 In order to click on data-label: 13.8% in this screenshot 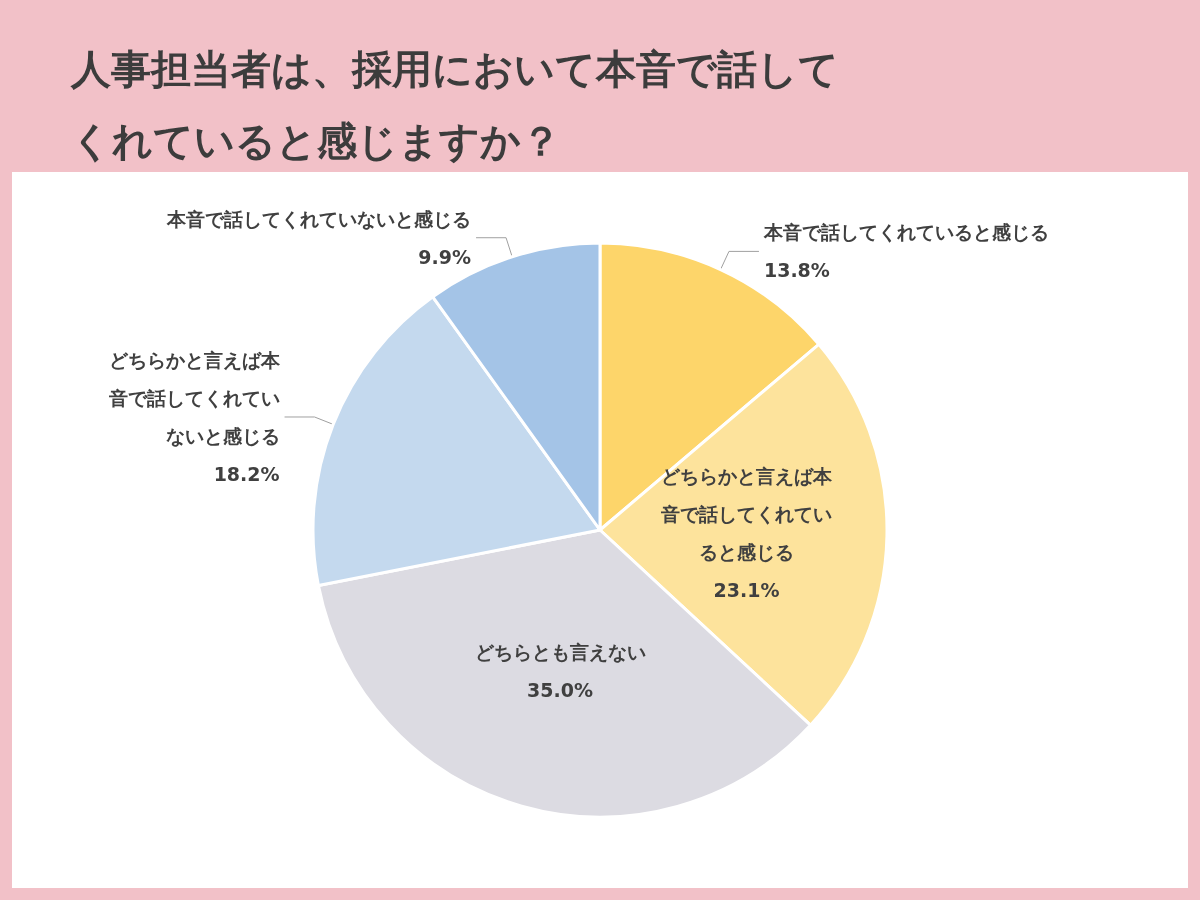, I will do `click(796, 270)`.